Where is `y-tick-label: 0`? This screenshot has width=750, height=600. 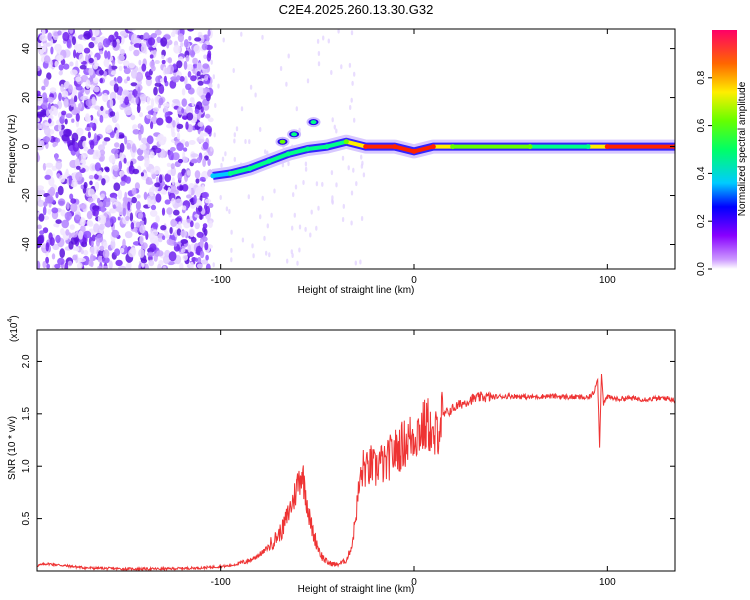
y-tick-label: 0 is located at coordinates (26, 146).